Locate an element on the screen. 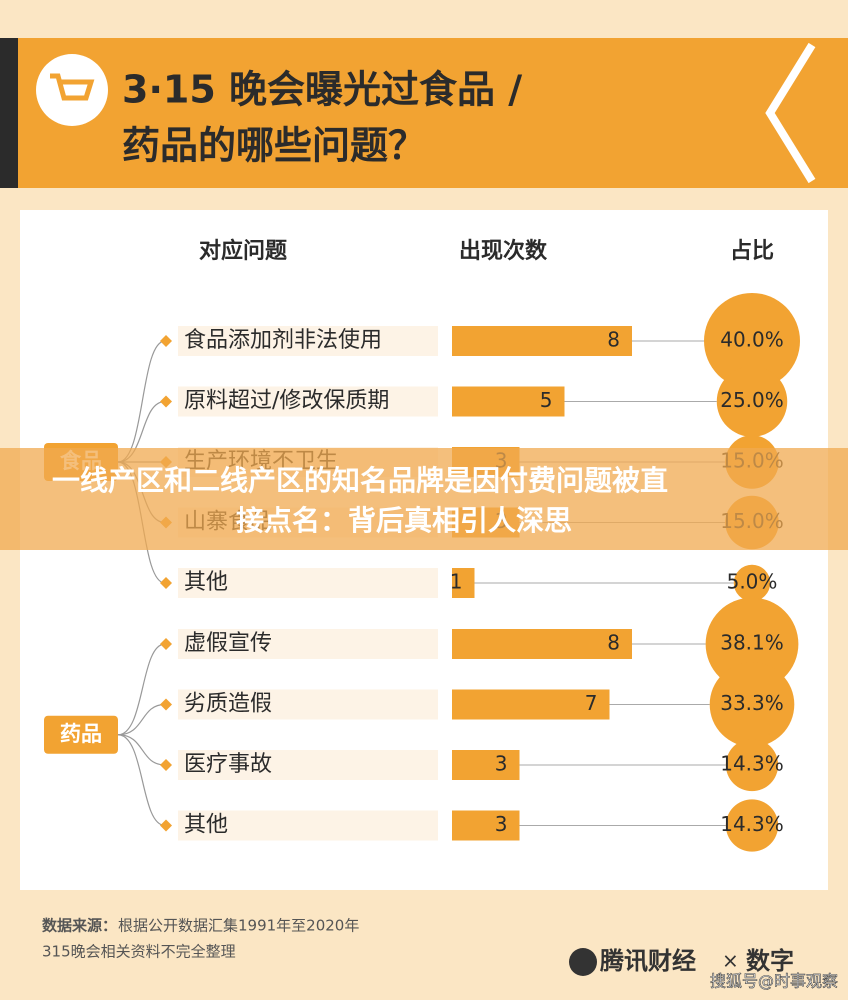  logo-icon is located at coordinates (583, 962).